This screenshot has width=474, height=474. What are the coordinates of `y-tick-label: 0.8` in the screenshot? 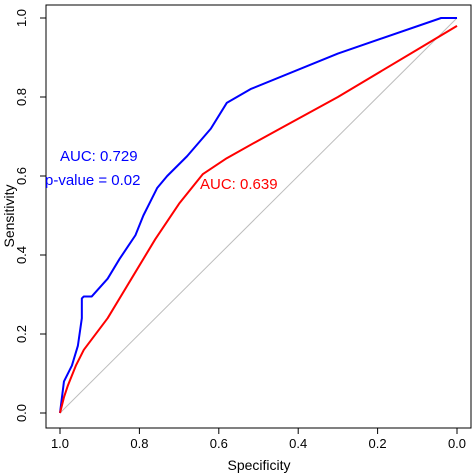 It's located at (21, 97).